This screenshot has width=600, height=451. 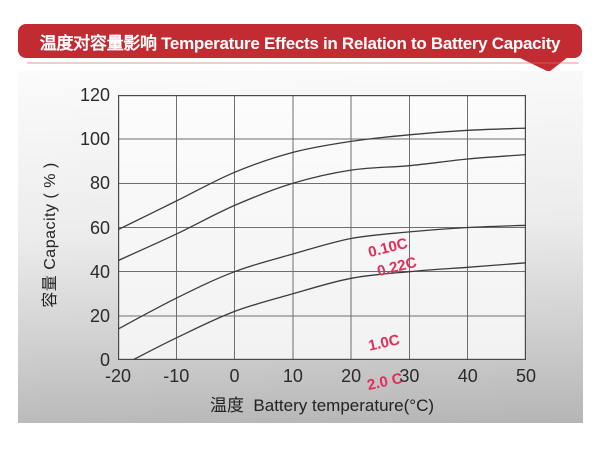 I want to click on banner-tail, so click(x=543, y=64).